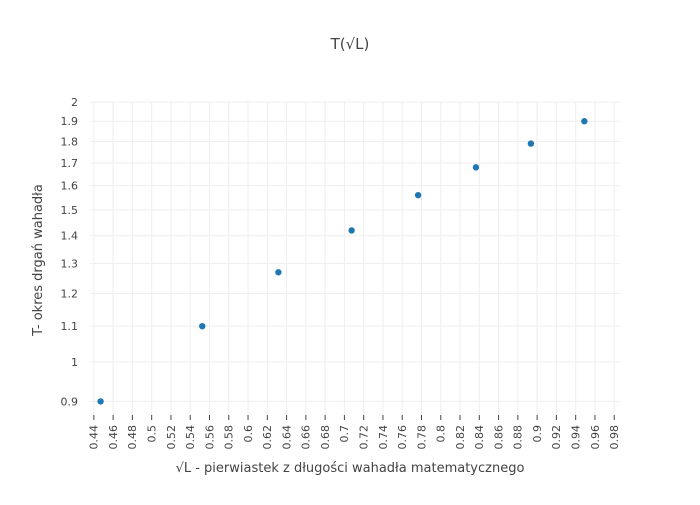 The height and width of the screenshot is (505, 700). Describe the element at coordinates (441, 434) in the screenshot. I see `x-tick-label: 0.8` at that location.